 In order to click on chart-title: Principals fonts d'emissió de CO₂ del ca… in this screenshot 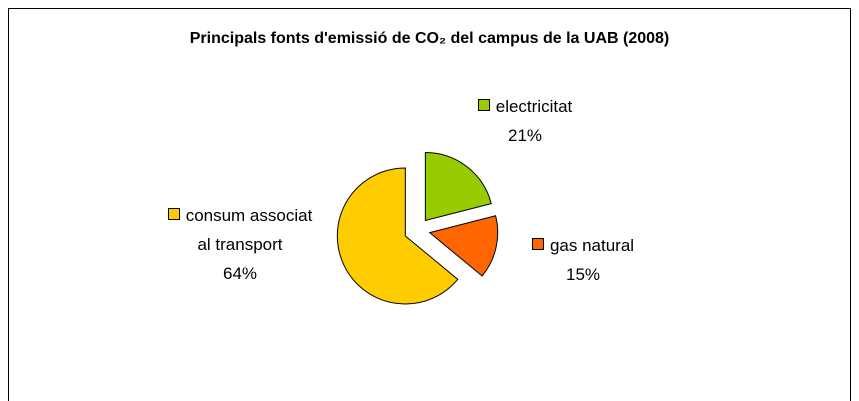, I will do `click(429, 38)`.